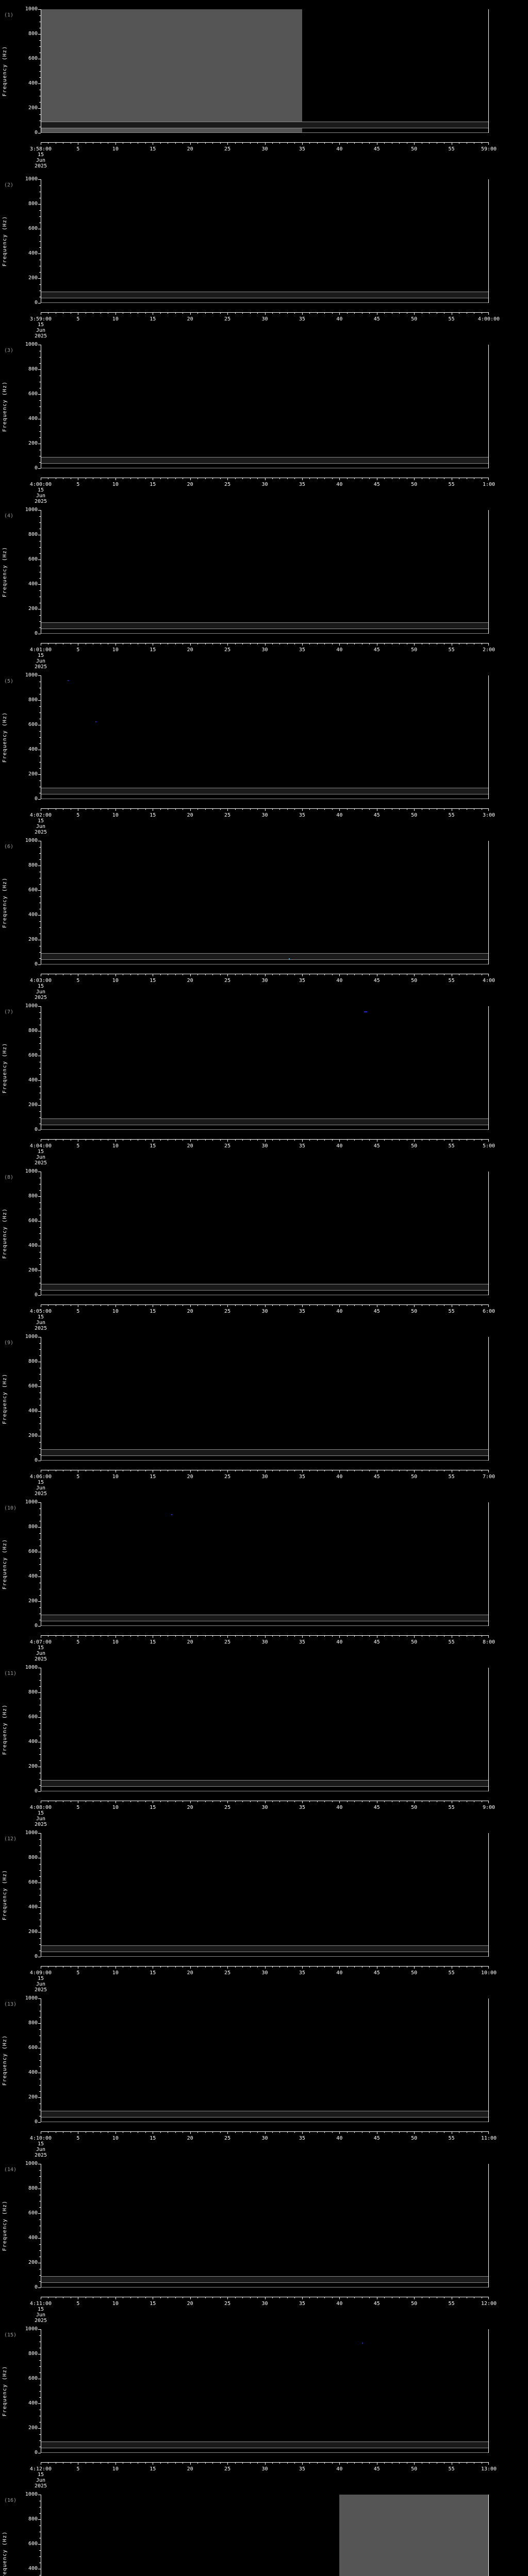 This screenshot has height=2576, width=528. Describe the element at coordinates (33, 1576) in the screenshot. I see `y-tick-text: 400` at that location.